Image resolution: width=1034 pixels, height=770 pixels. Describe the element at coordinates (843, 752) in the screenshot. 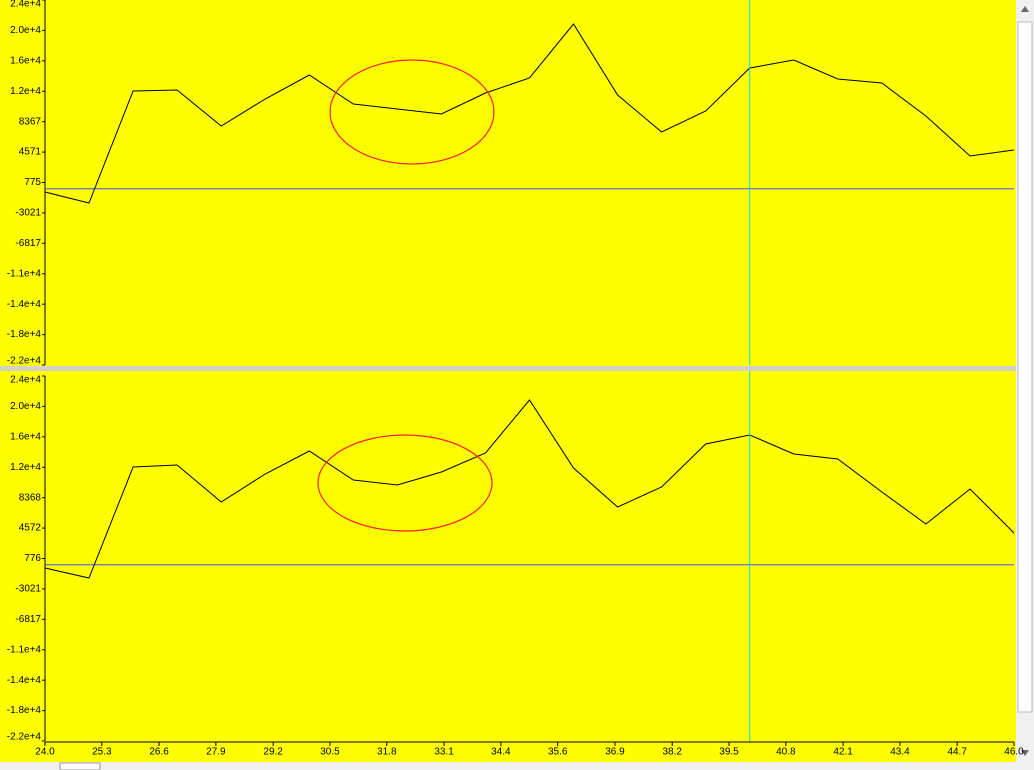

I see `x-tick-label: 42.1` at that location.